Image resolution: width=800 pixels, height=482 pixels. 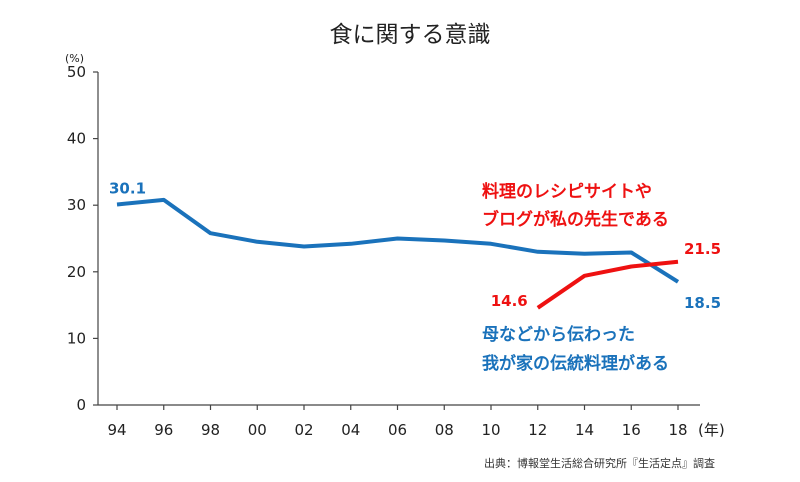 I want to click on x-tick-label: 94, so click(x=116, y=430).